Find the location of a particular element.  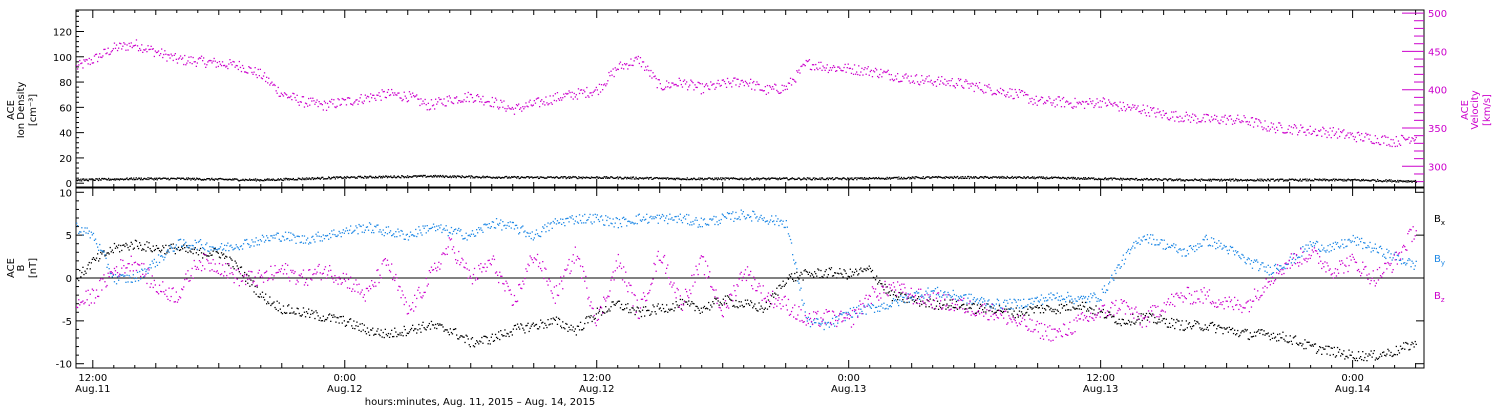

x-tick-label-time: 0:00 is located at coordinates (848, 378).